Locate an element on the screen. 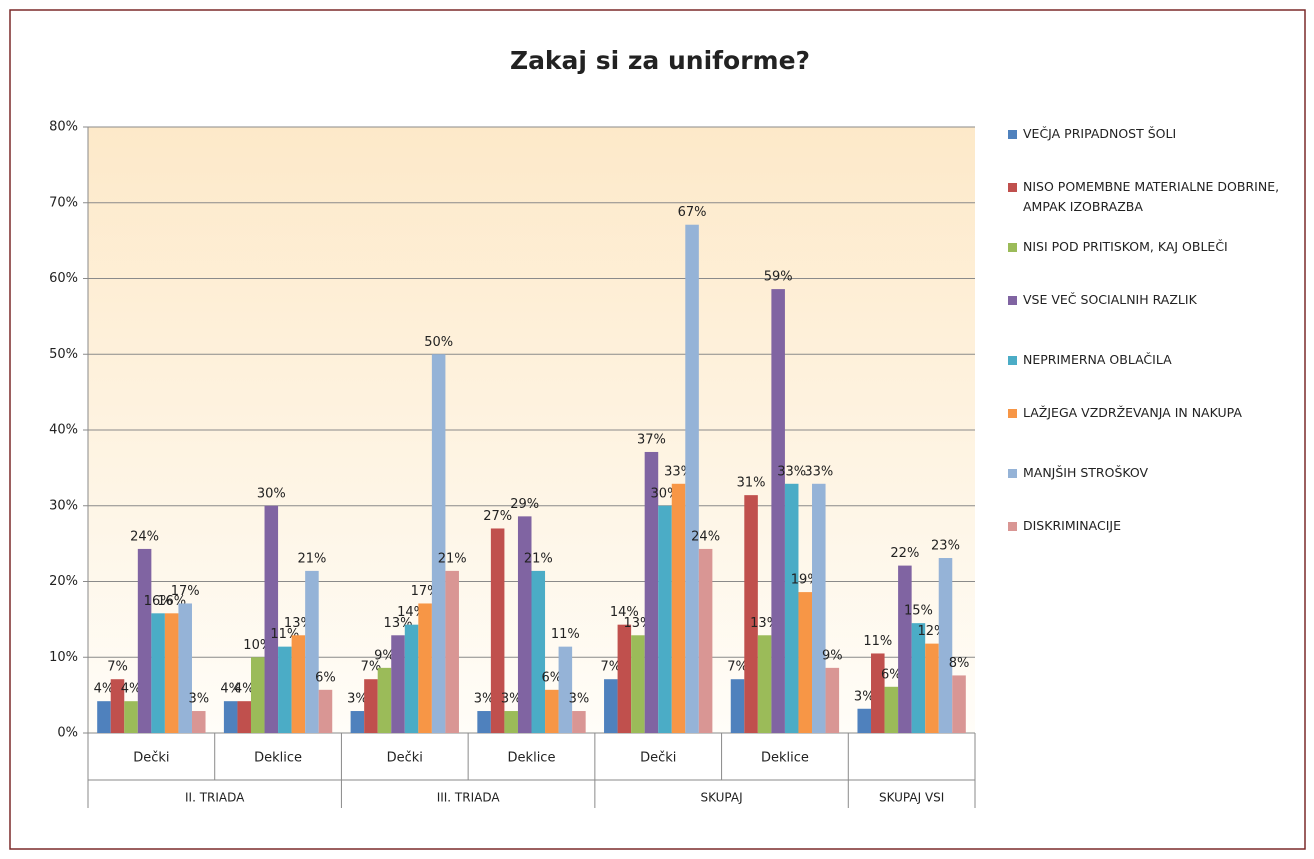  data-label: 50% is located at coordinates (438, 342).